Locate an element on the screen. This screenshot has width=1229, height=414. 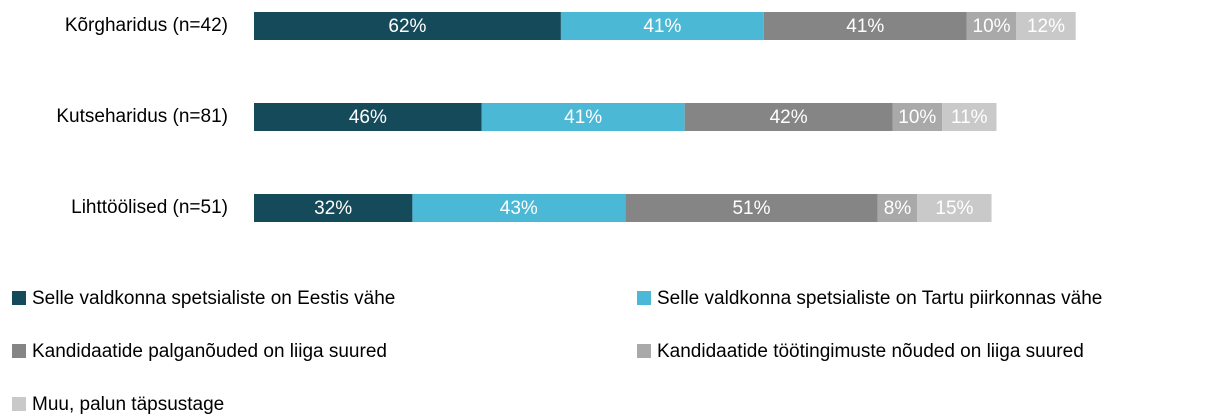
data-label: 11% is located at coordinates (969, 117).